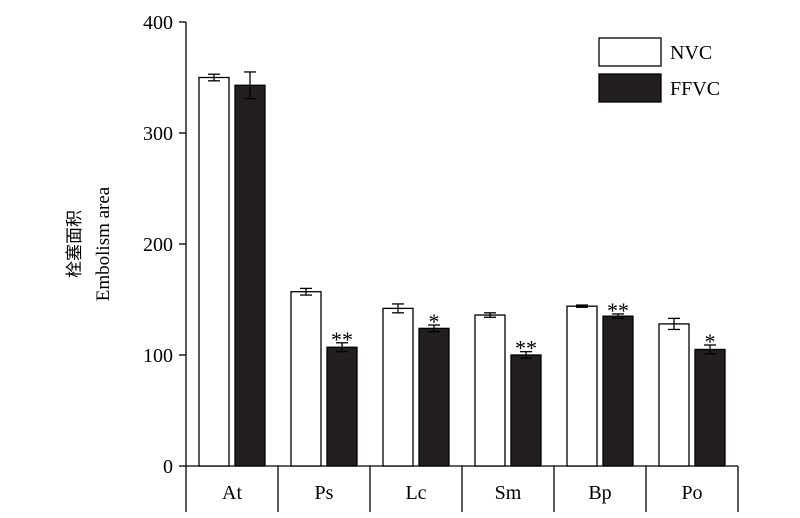 This screenshot has height=518, width=800. I want to click on bar-nvc-lc, so click(398, 387).